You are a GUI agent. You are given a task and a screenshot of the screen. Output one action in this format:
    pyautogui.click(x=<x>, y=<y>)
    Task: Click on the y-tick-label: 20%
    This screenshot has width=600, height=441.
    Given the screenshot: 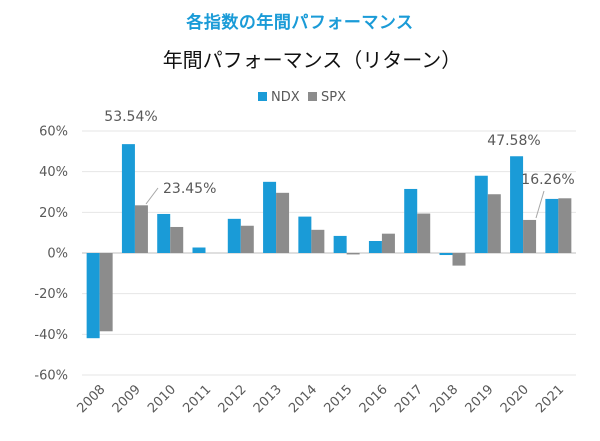 What is the action you would take?
    pyautogui.click(x=53, y=213)
    